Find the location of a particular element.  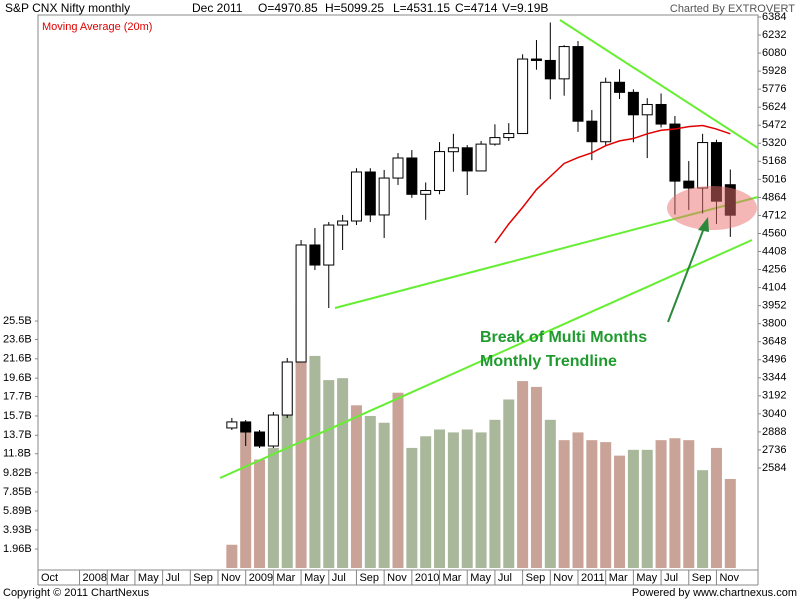

y-tick-label: 6384 is located at coordinates (774, 17).